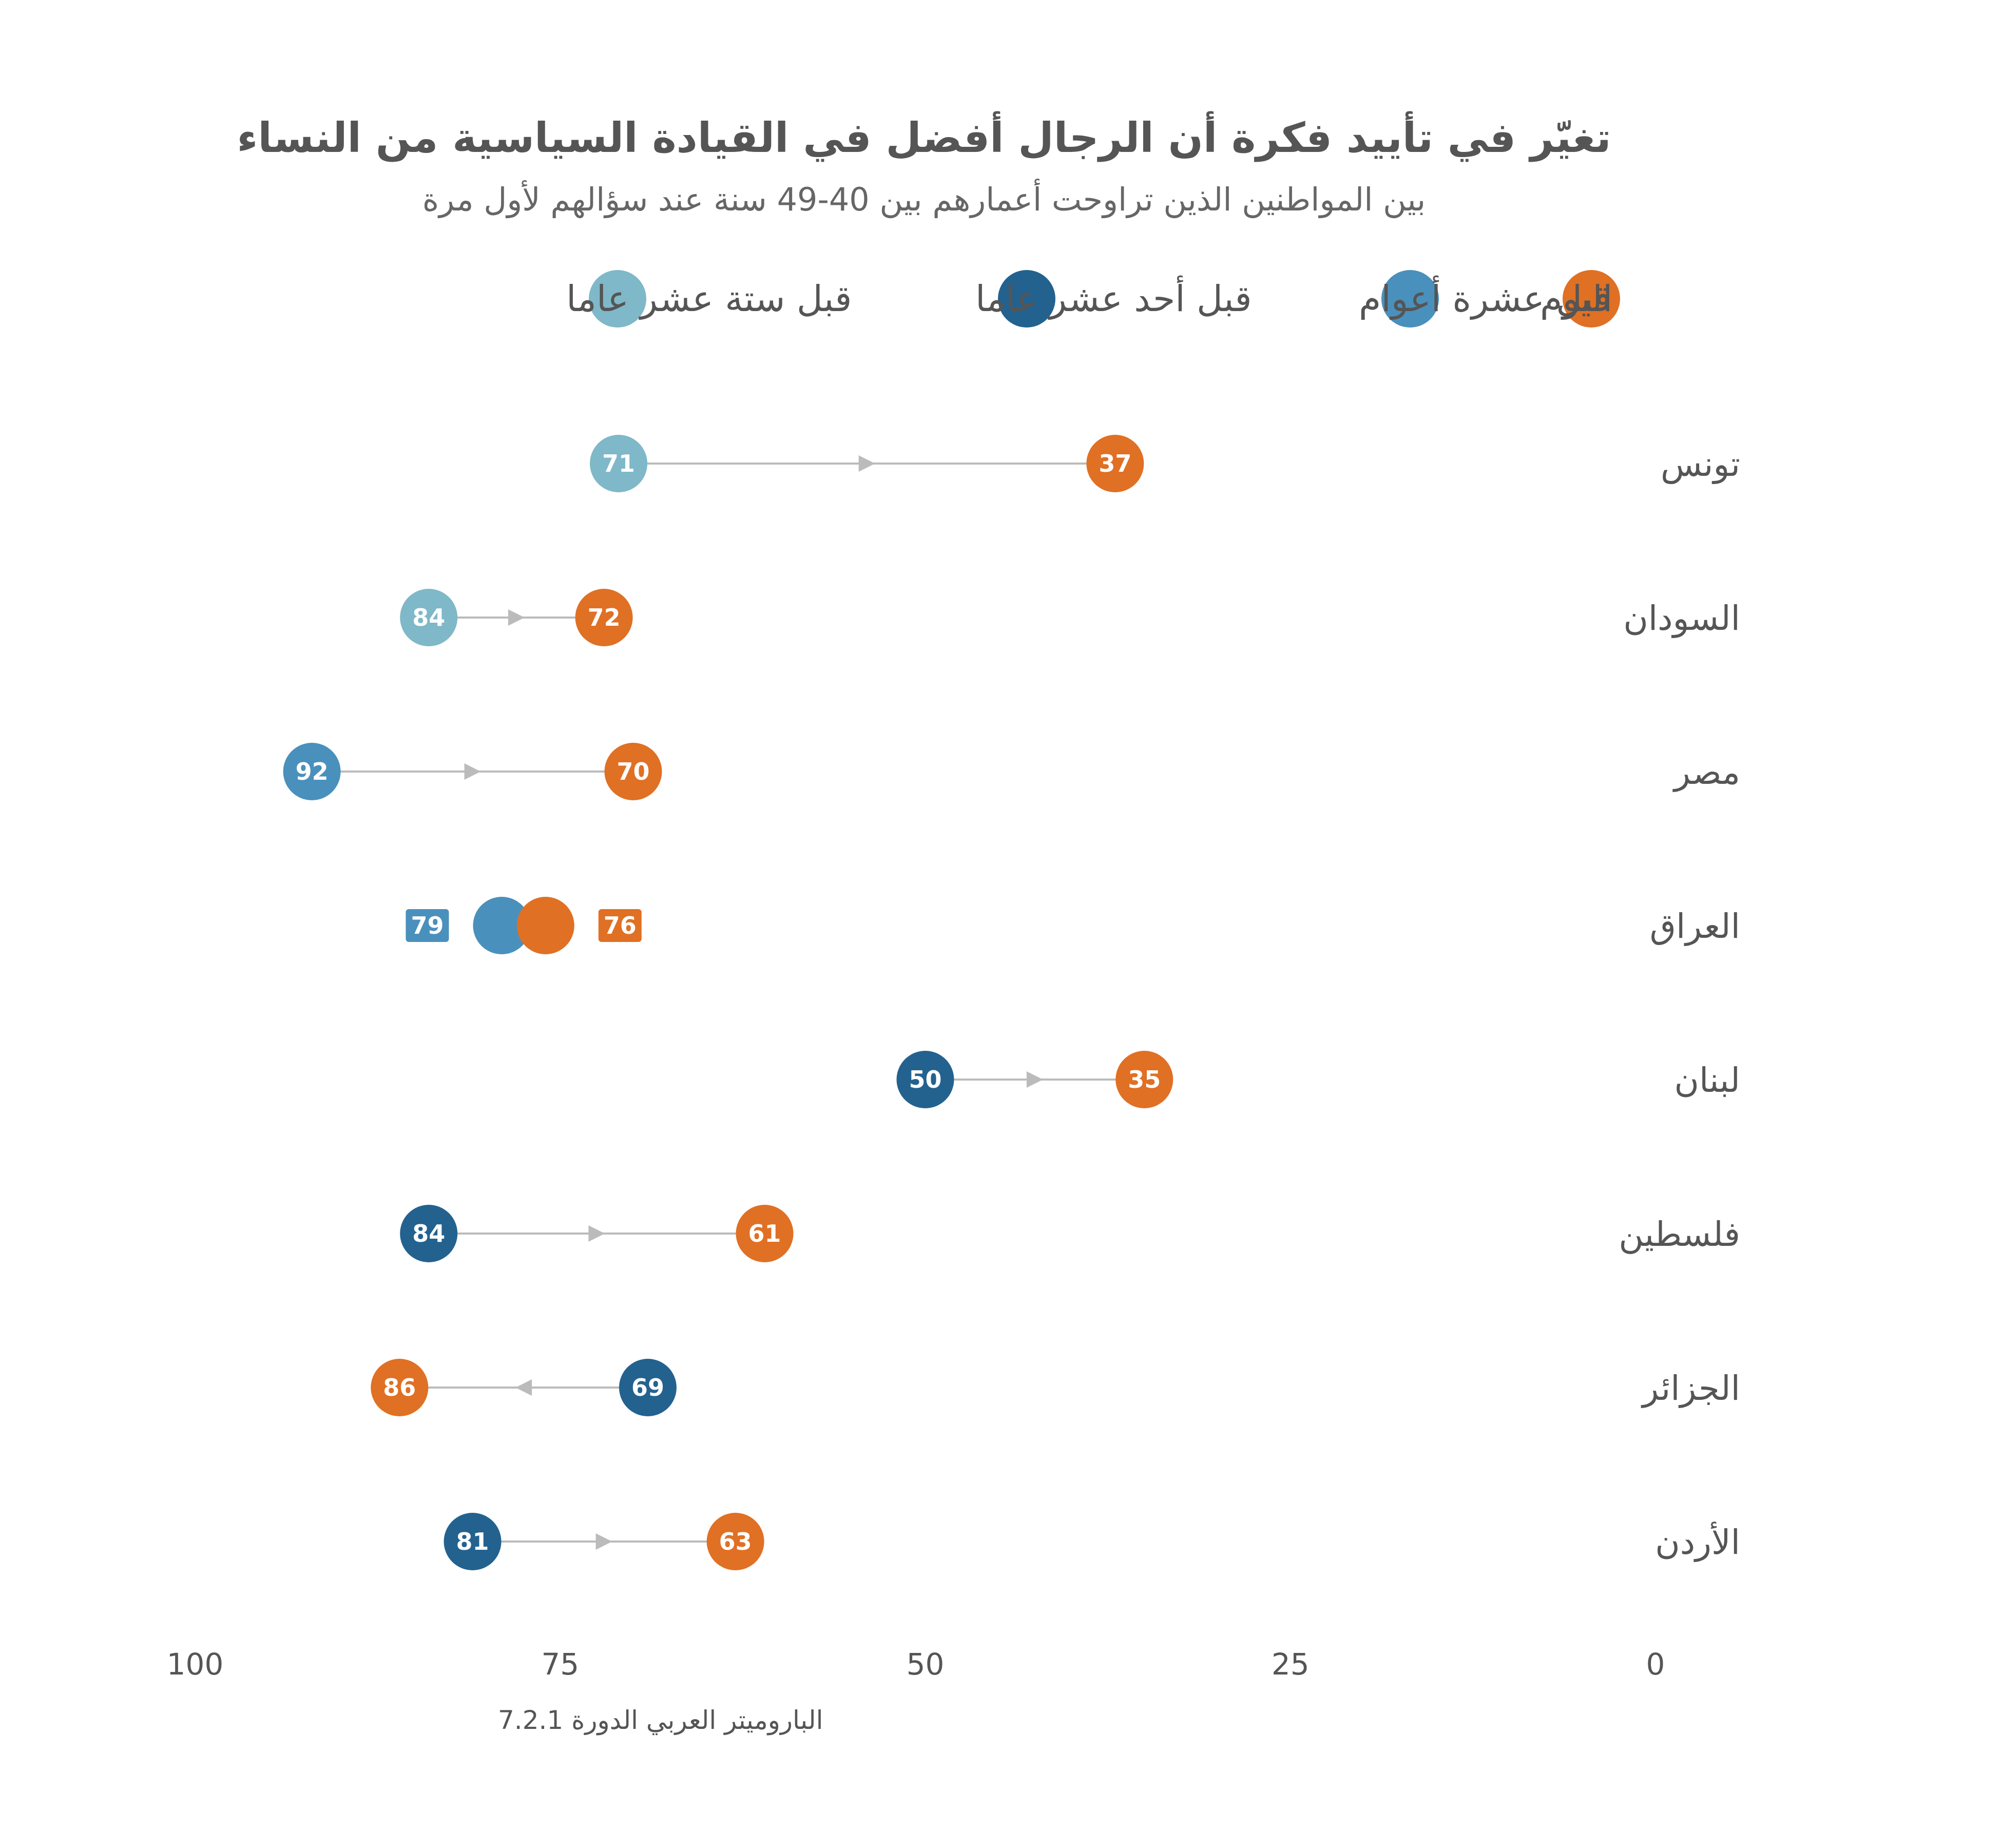 The width and height of the screenshot is (2002, 1848). What do you see at coordinates (1165, 463) in the screenshot?
I see `row-1: تونس 71 37` at bounding box center [1165, 463].